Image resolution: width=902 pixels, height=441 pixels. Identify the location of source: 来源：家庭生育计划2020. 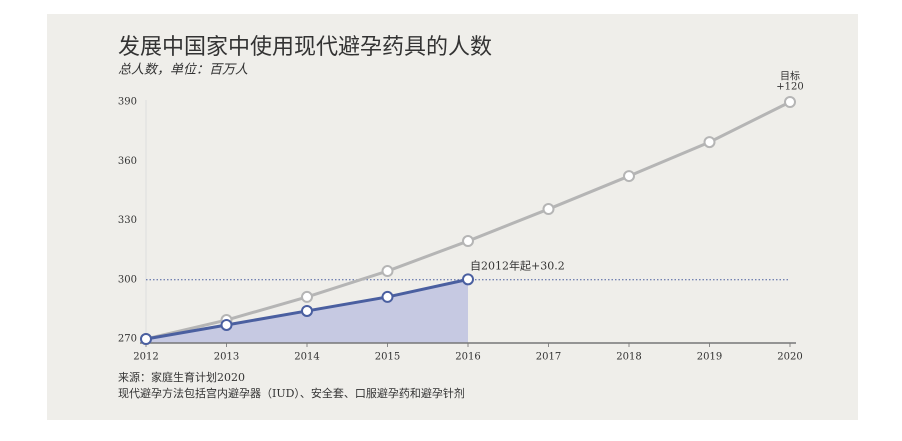
(181, 377).